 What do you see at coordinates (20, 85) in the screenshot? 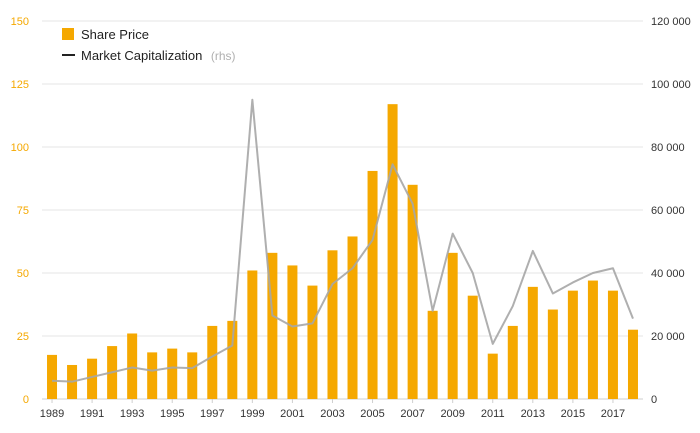
I see `left-tick-label: 125` at bounding box center [20, 85].